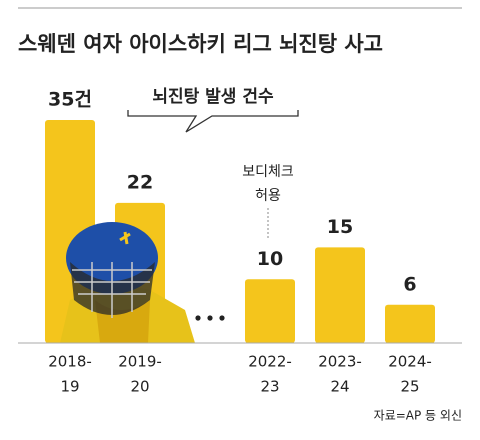 The width and height of the screenshot is (480, 440). What do you see at coordinates (127, 282) in the screenshot?
I see `player-illustration` at bounding box center [127, 282].